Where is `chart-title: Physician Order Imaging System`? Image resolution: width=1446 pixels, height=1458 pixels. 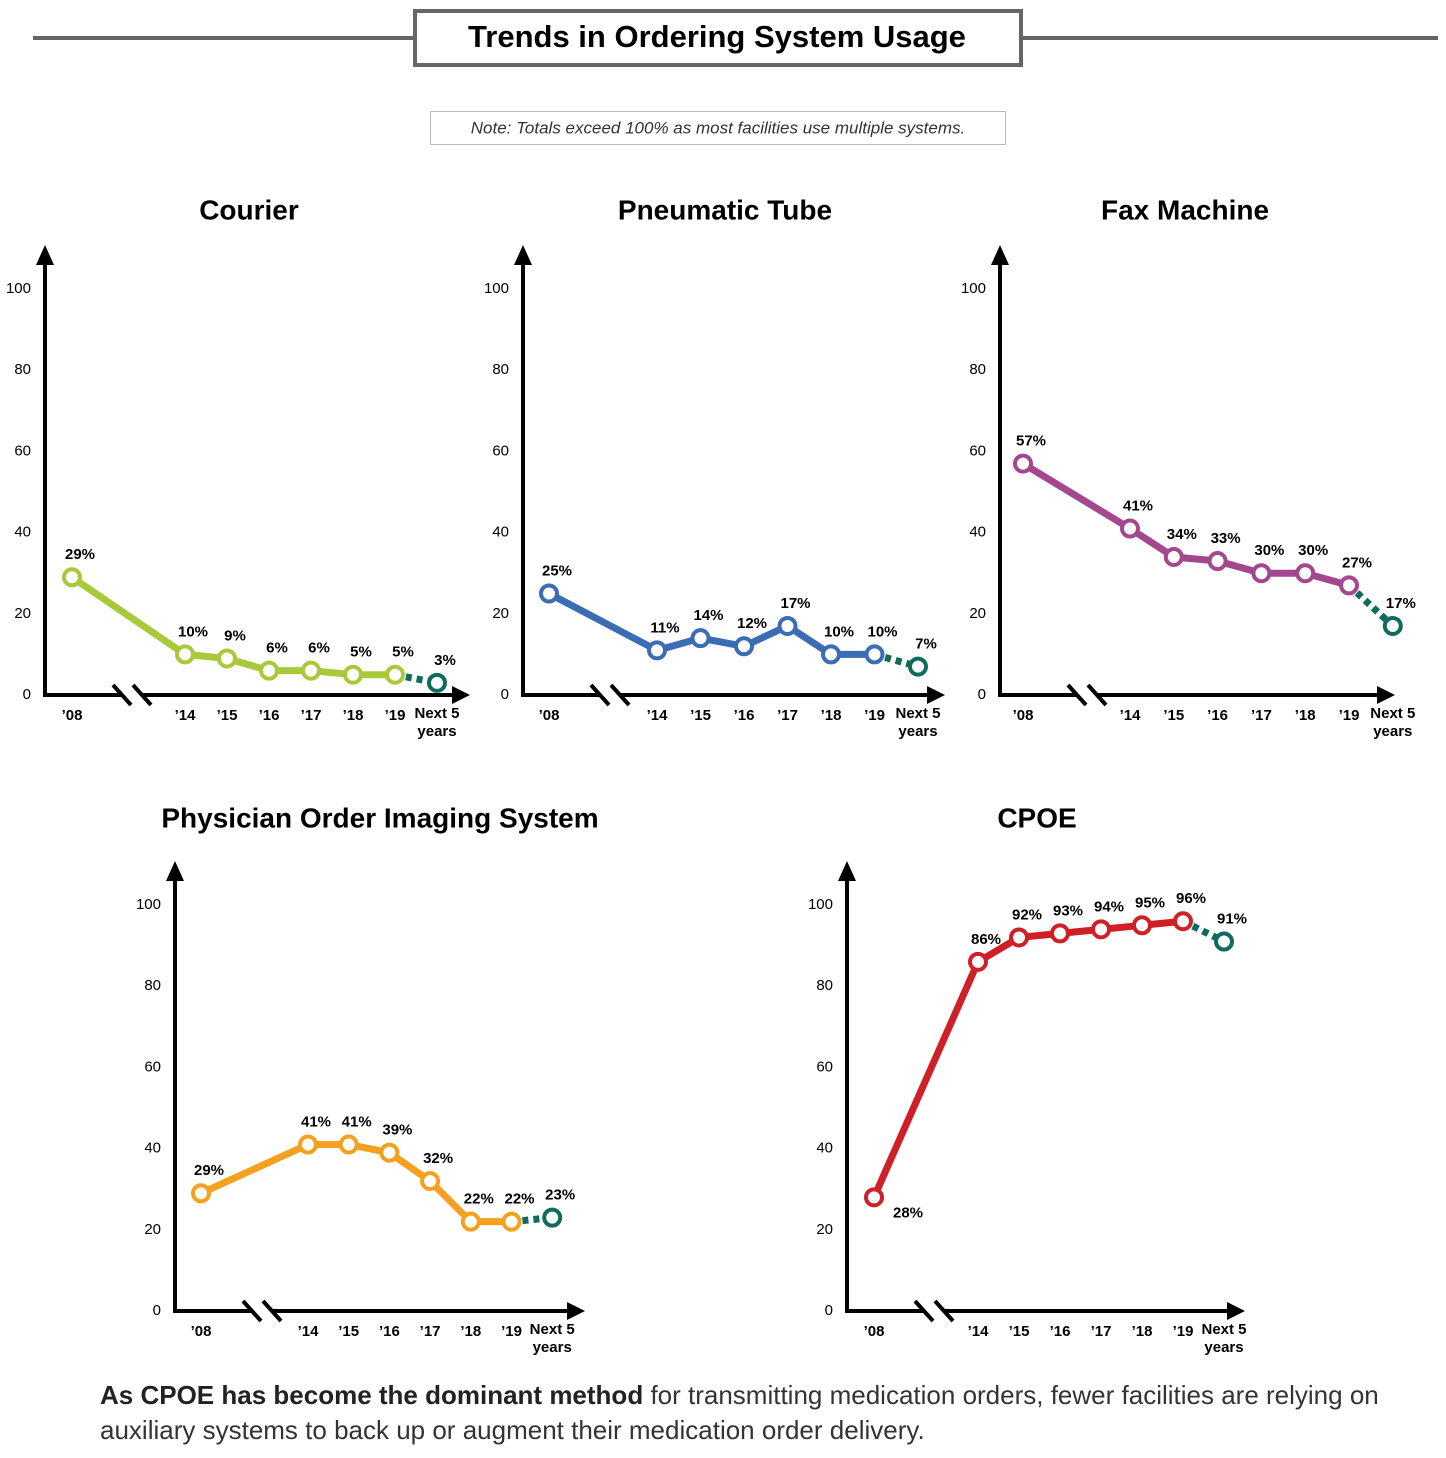
chart-title: Physician Order Imaging System is located at coordinates (379, 817).